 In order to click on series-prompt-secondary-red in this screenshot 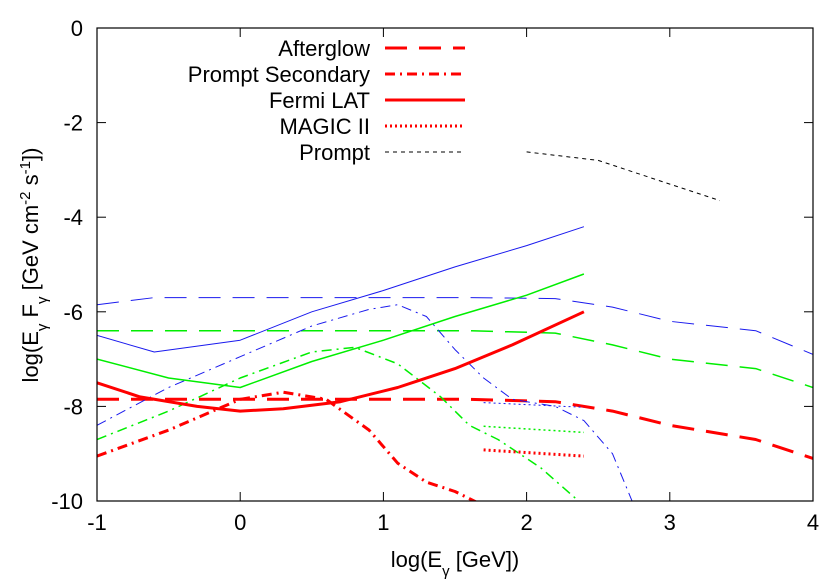, I will do `click(287, 445)`.